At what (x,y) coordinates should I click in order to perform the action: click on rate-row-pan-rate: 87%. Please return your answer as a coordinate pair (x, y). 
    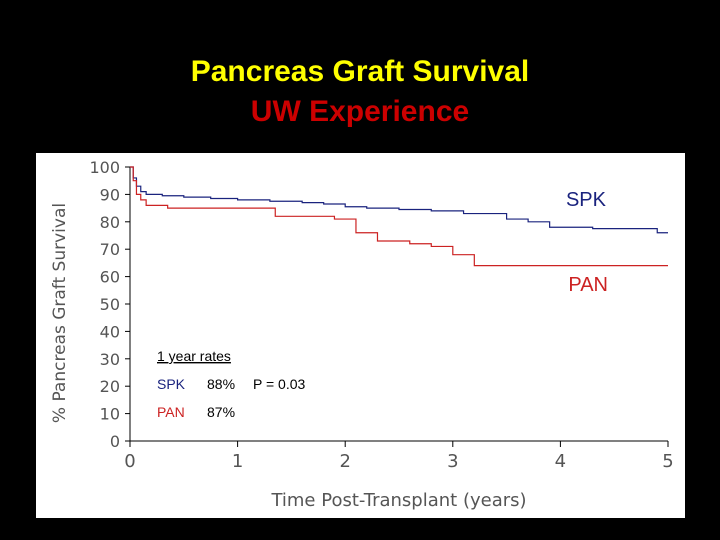
    Looking at the image, I should click on (221, 412).